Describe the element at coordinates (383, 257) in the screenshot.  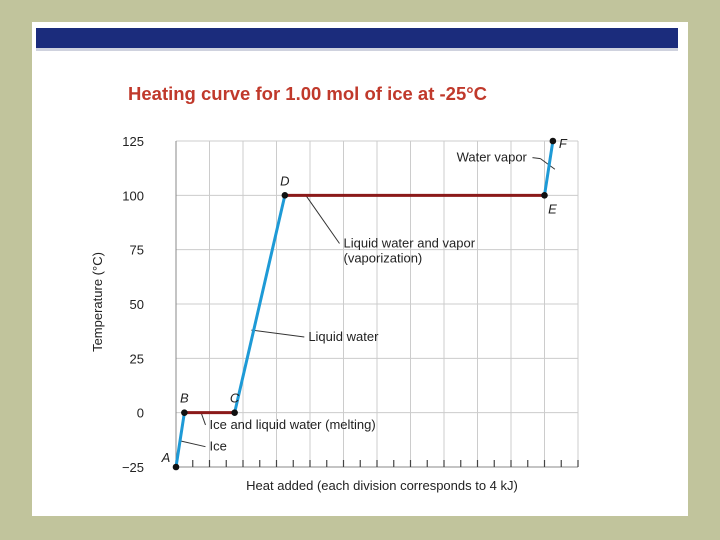
I see `annotation-text: (vaporization)` at that location.